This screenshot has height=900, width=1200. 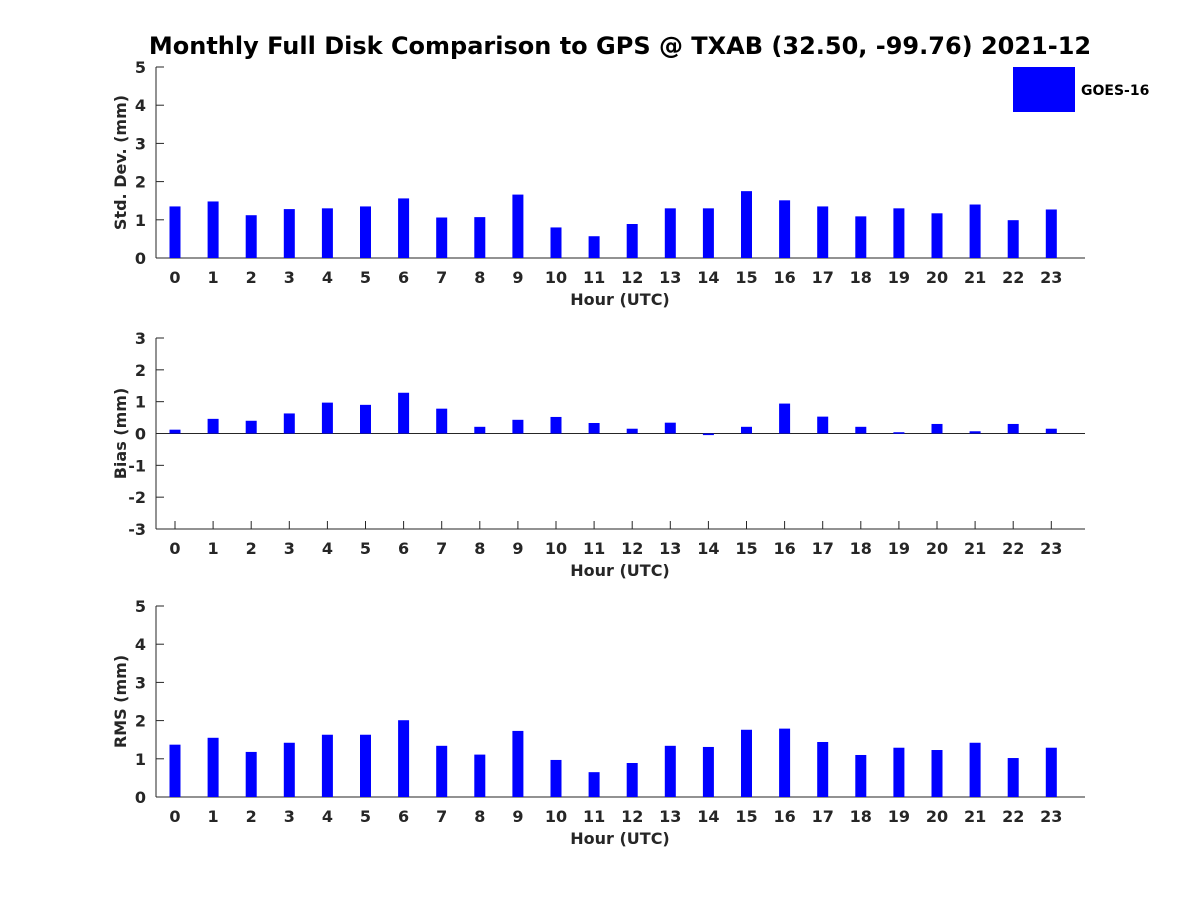 I want to click on legend-swatch, so click(x=1044, y=89).